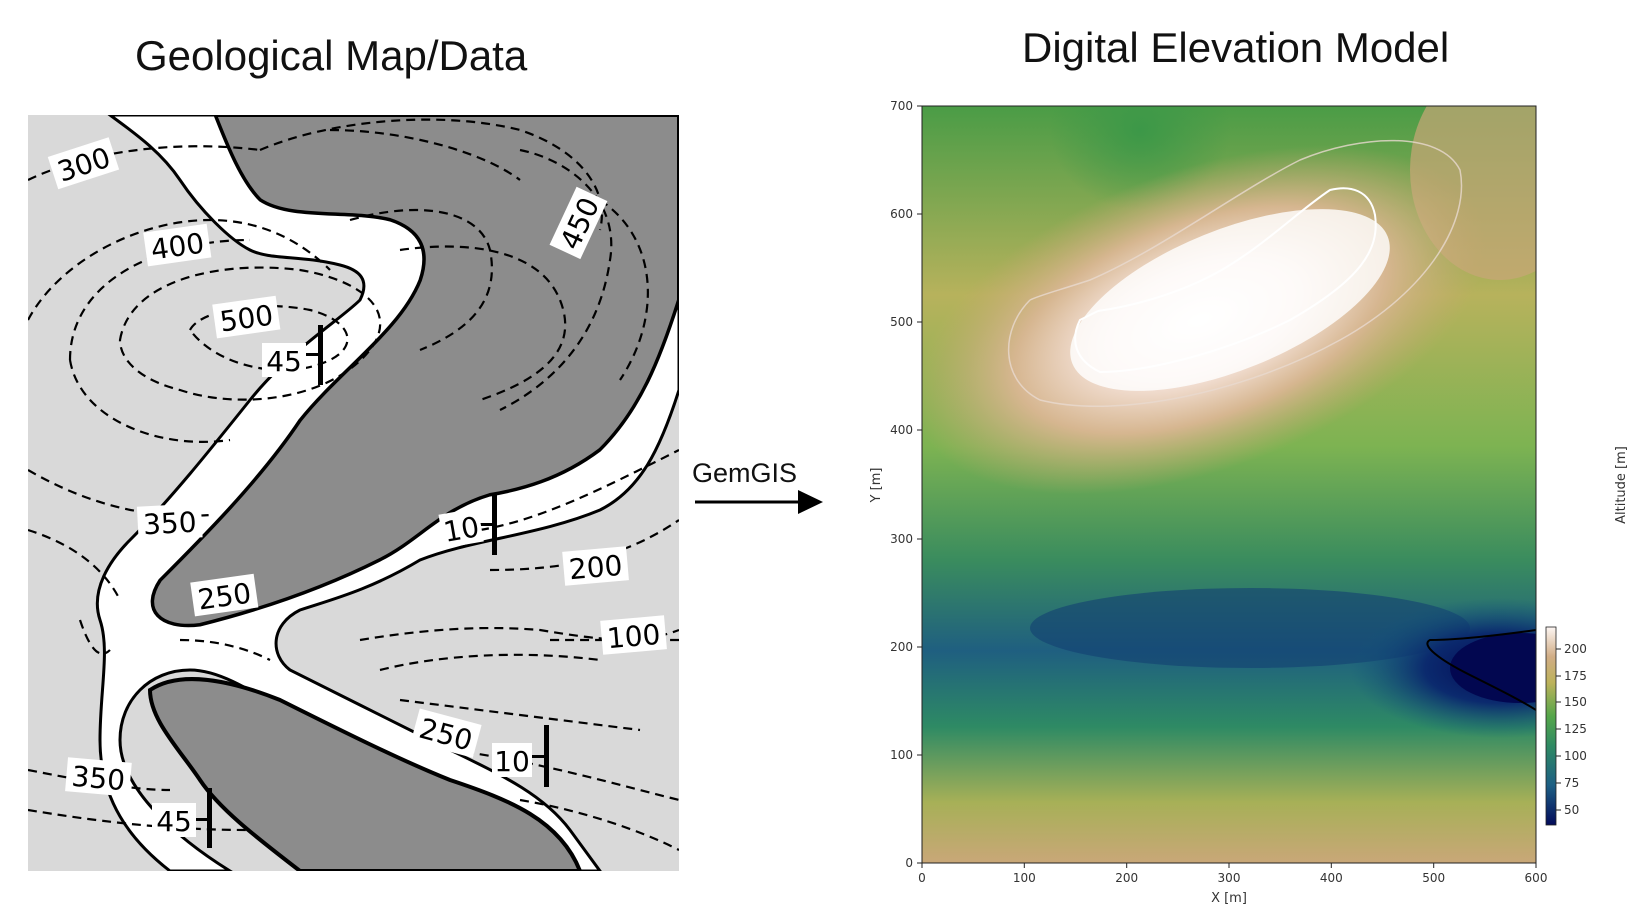 The width and height of the screenshot is (1637, 915). I want to click on contour-label: 100, so click(634, 637).